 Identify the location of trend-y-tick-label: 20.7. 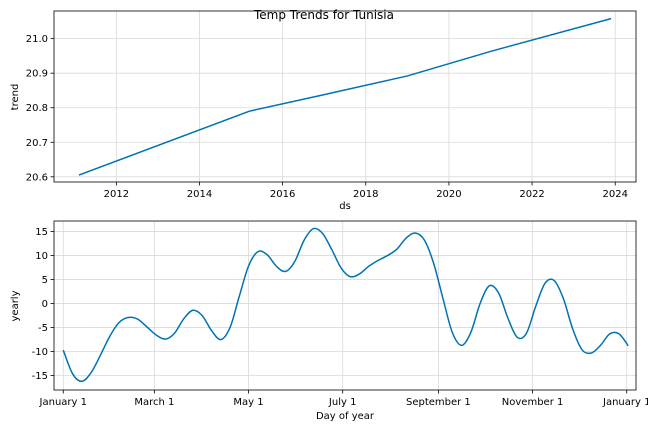
(37, 143).